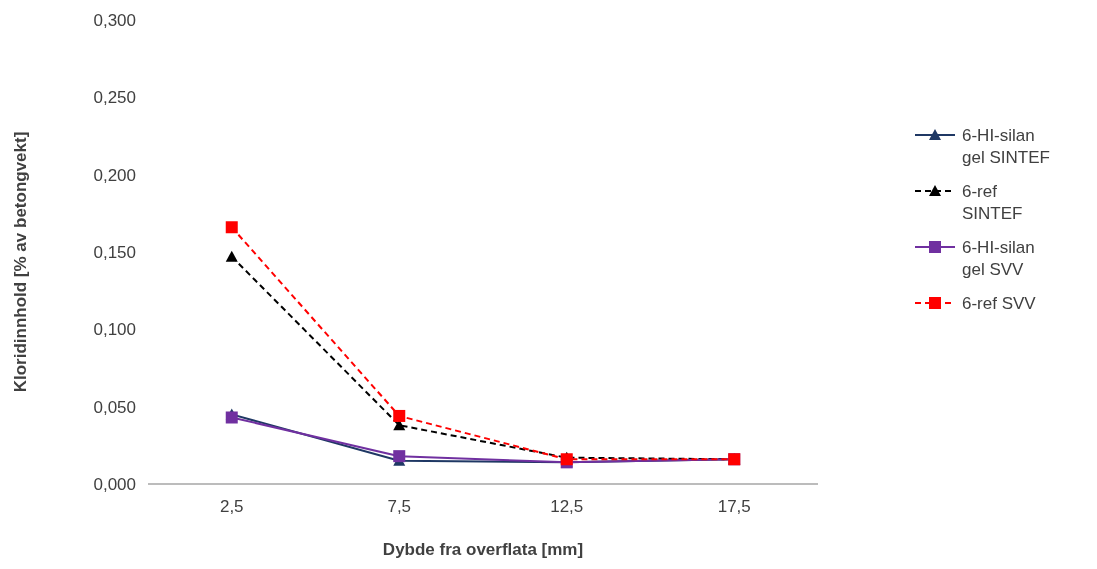 The height and width of the screenshot is (569, 1097). I want to click on y-tick-label: 0,000, so click(114, 484).